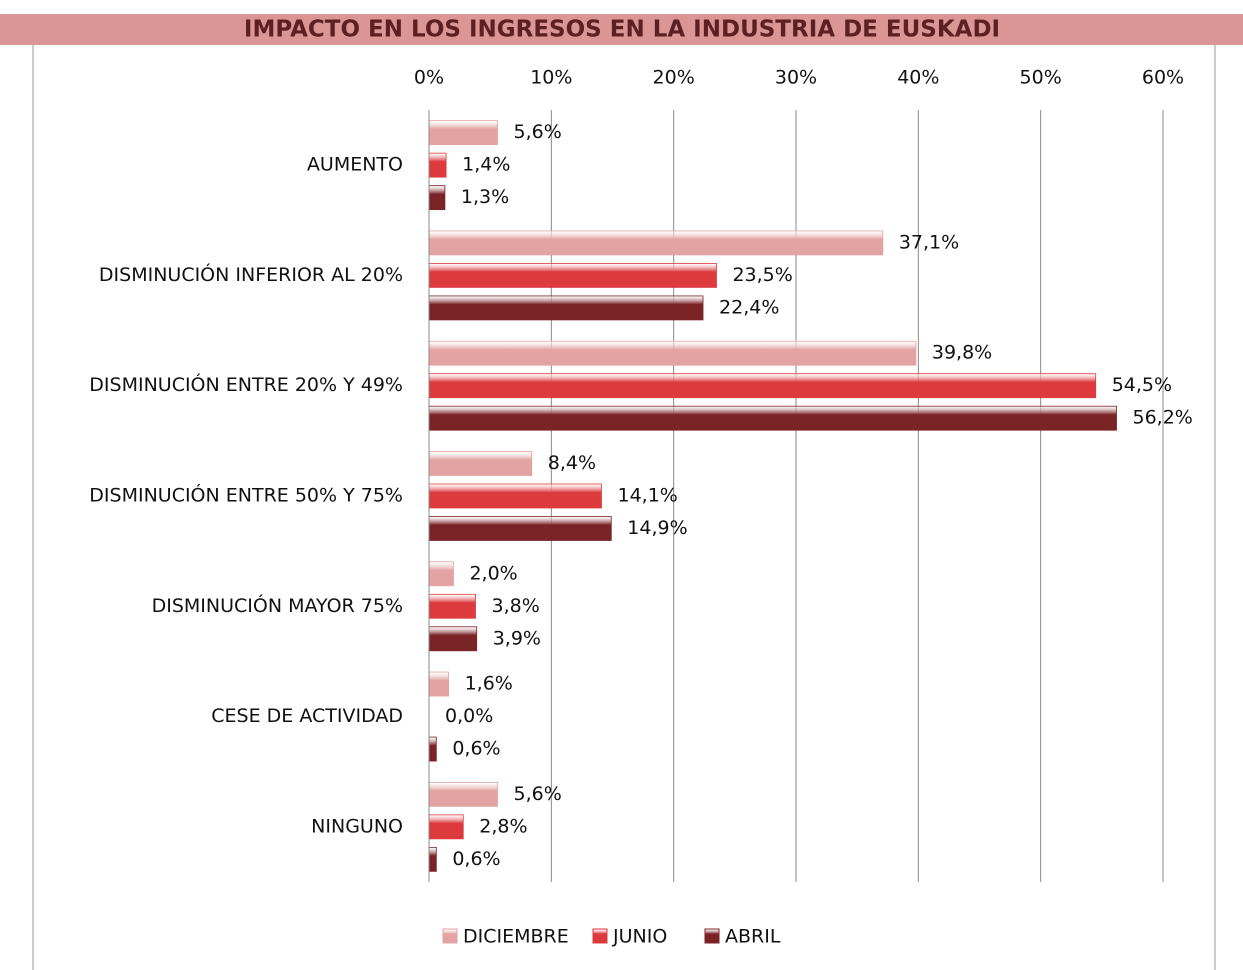 The image size is (1243, 970). What do you see at coordinates (246, 495) in the screenshot?
I see `y-tick-label: DISMINUCIÓN ENTRE 50% Y 75%` at bounding box center [246, 495].